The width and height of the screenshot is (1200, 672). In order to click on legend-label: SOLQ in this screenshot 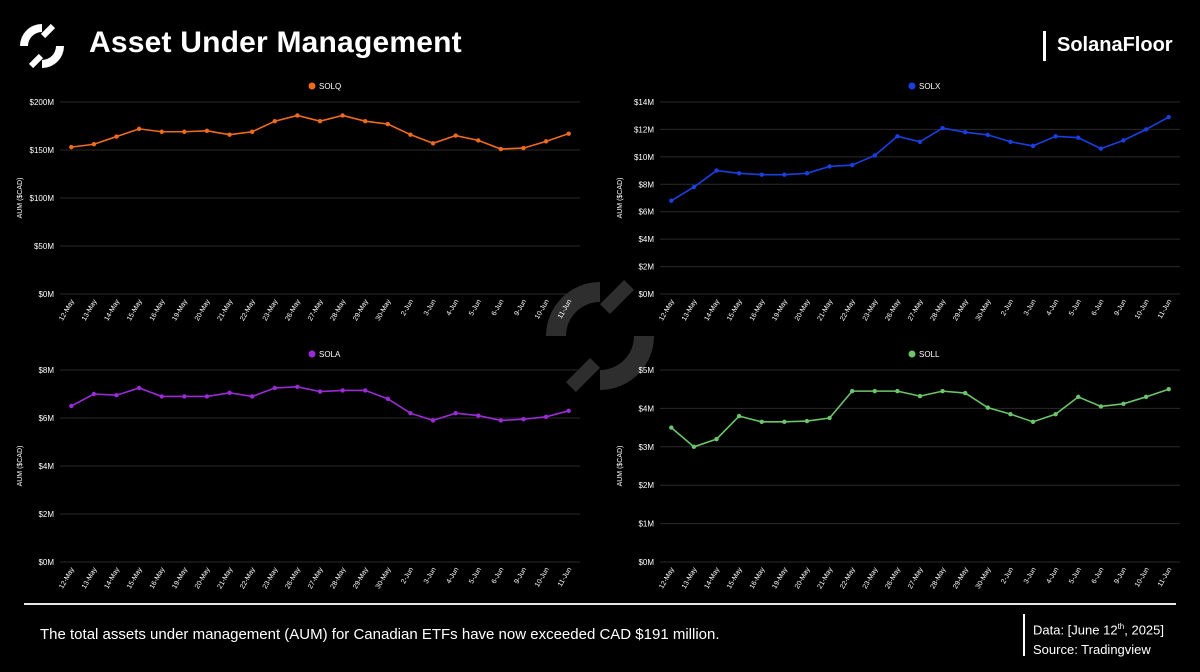, I will do `click(330, 86)`.